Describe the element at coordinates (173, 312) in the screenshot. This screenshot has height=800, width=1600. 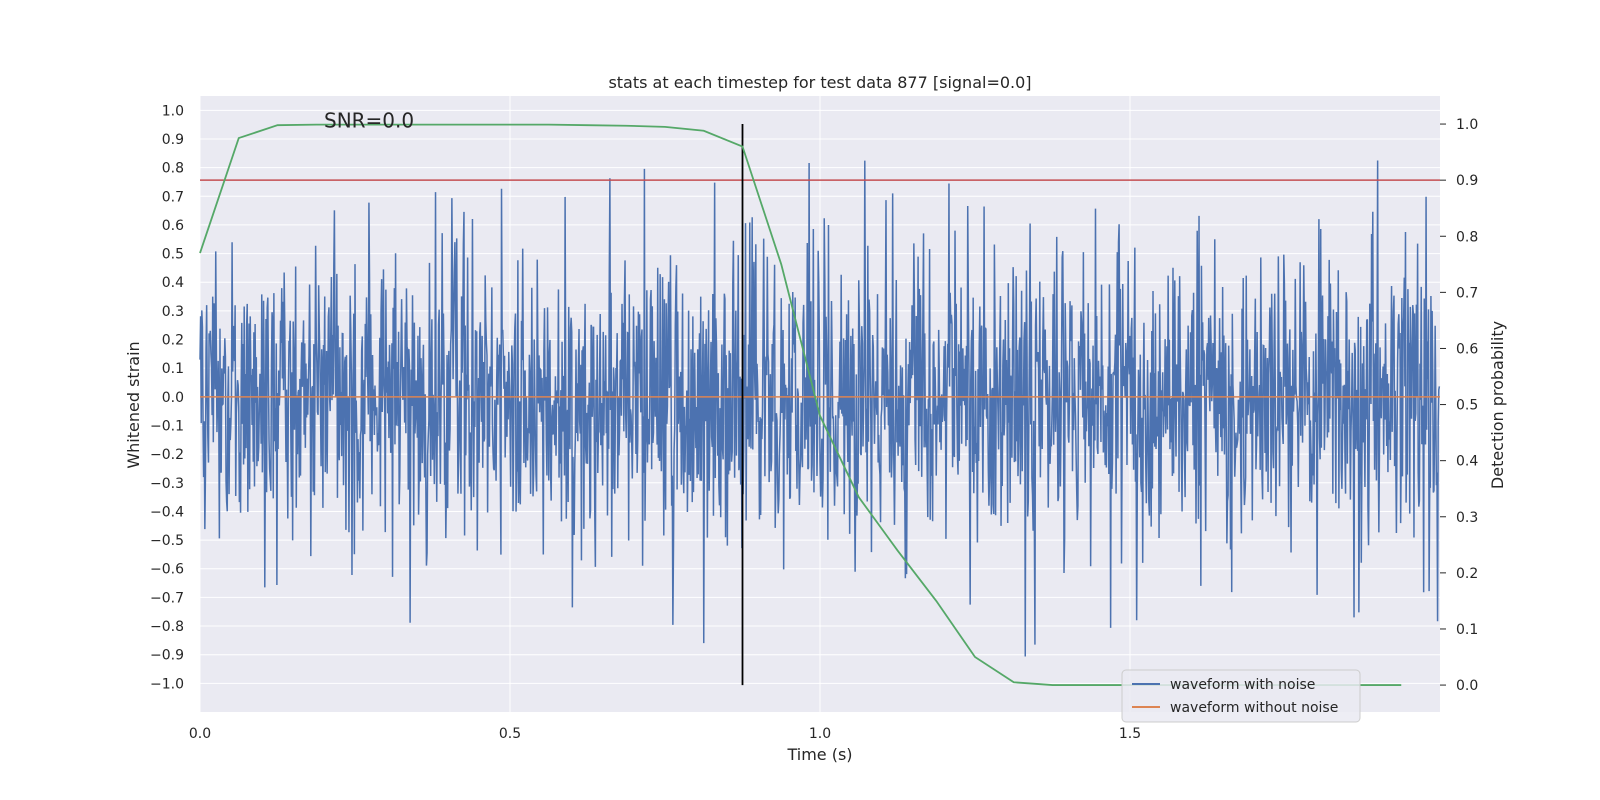
I see `y-tick-label-7: 0.3` at that location.